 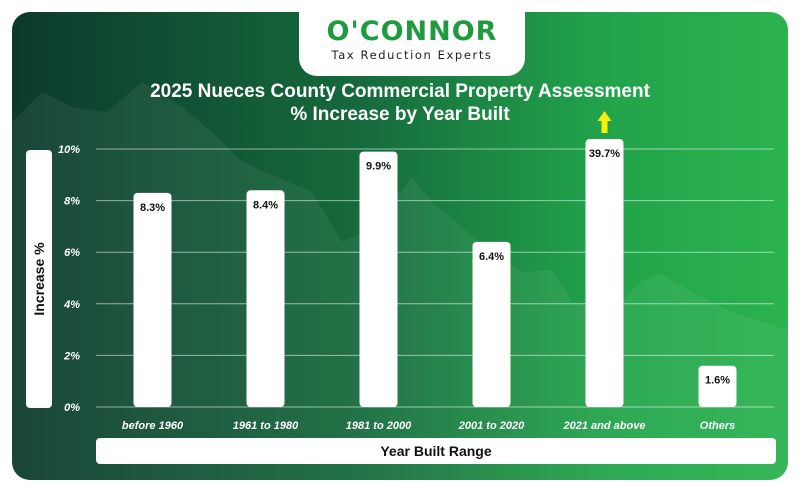 What do you see at coordinates (72, 253) in the screenshot?
I see `y-tick-label: 6%` at bounding box center [72, 253].